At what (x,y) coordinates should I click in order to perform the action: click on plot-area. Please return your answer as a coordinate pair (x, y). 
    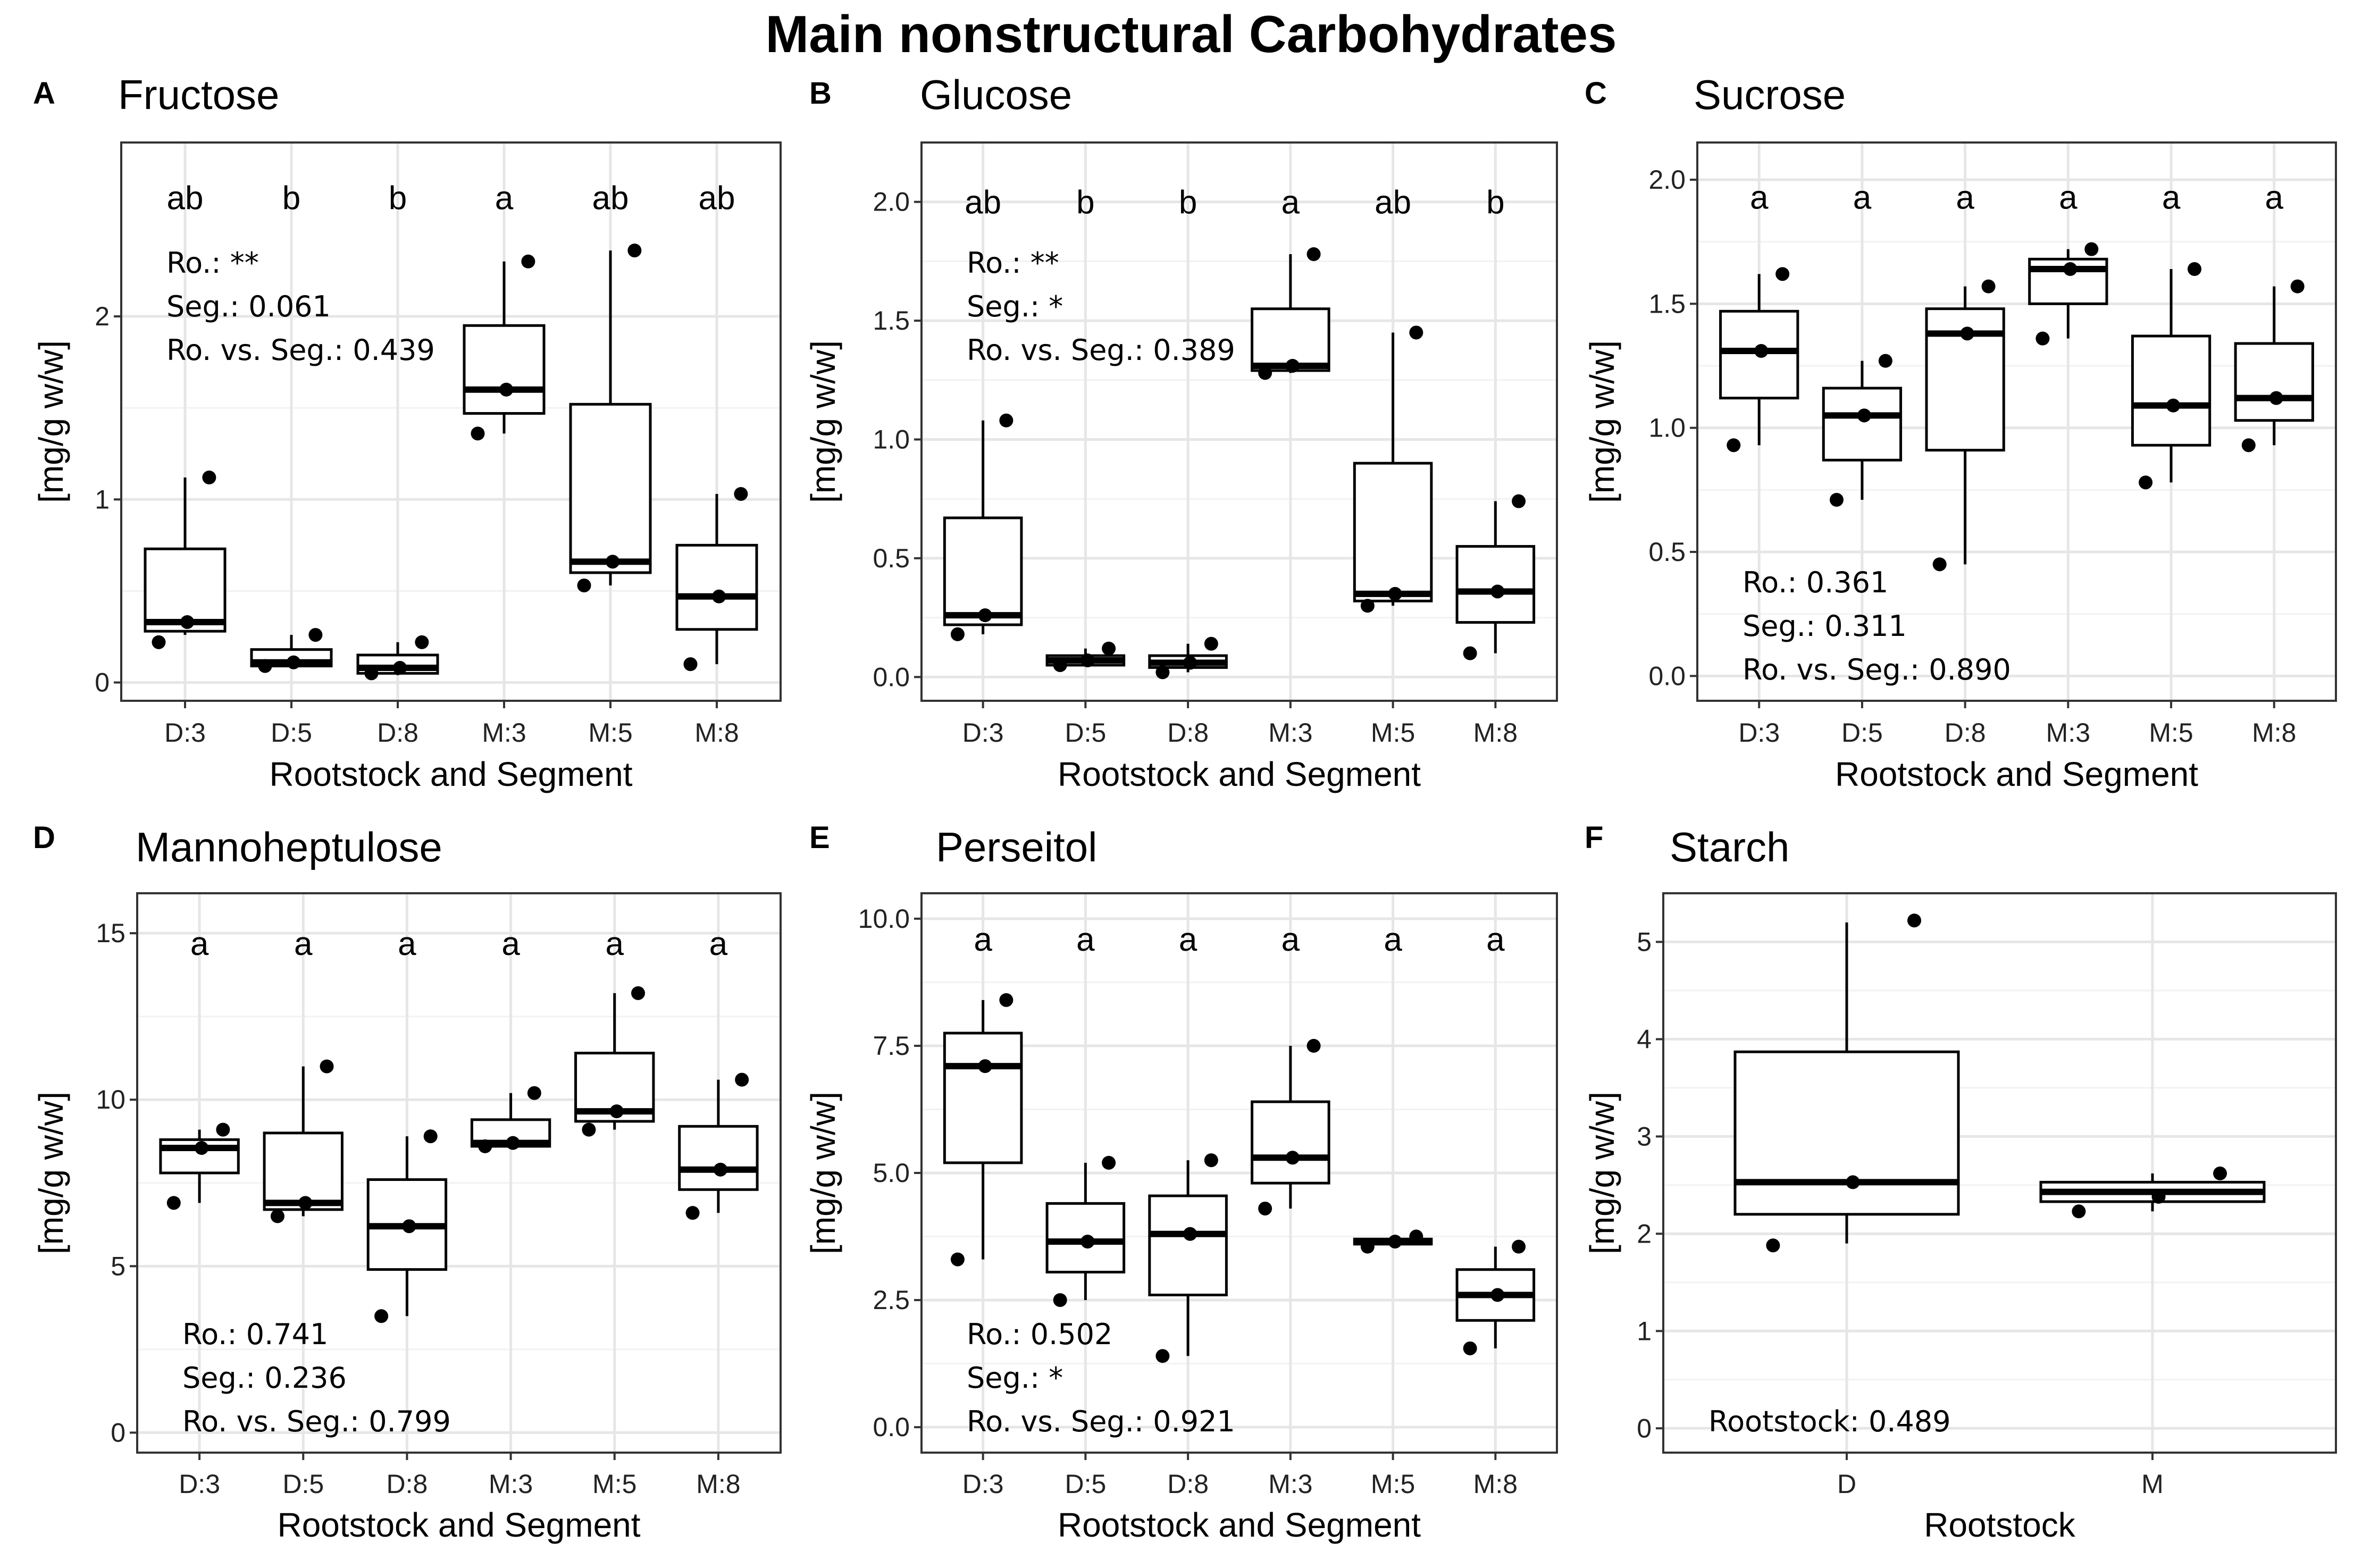
    Looking at the image, I should click on (459, 1173).